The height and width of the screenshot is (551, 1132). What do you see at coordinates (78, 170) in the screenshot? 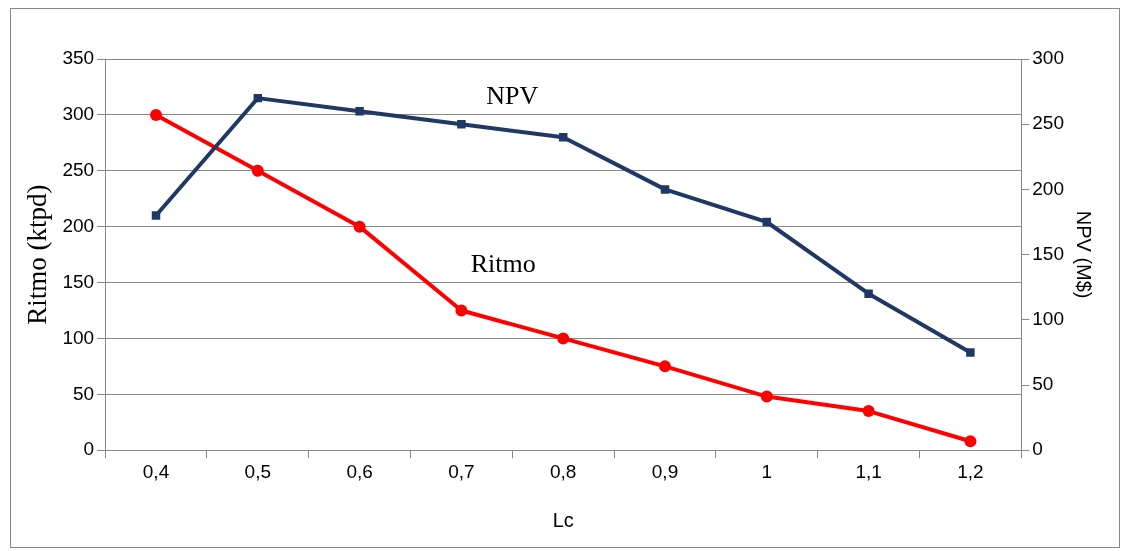
I see `y-tick-label: 250` at bounding box center [78, 170].